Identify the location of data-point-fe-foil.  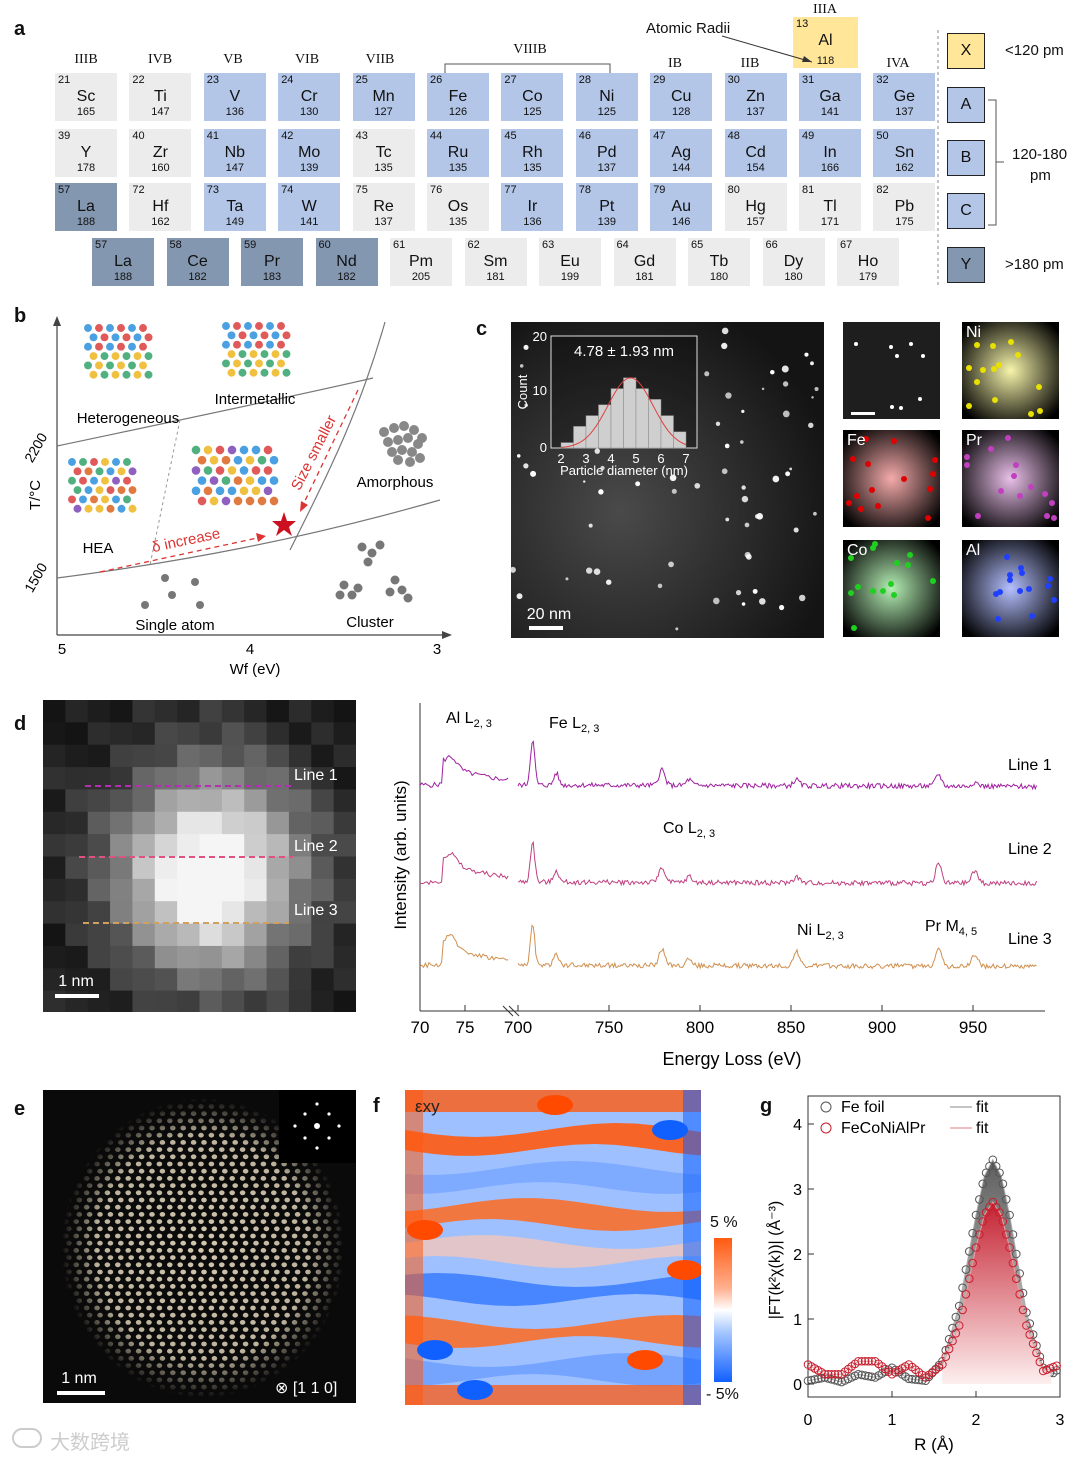
(915, 1379).